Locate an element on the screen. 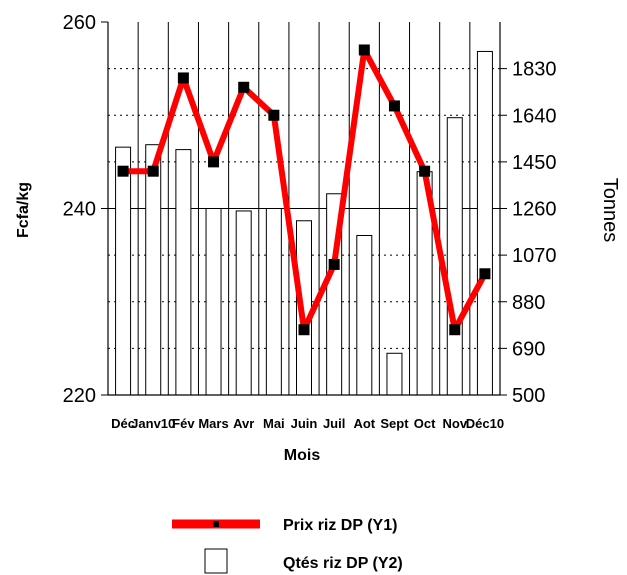  y2-tick-label: 1260 is located at coordinates (534, 210).